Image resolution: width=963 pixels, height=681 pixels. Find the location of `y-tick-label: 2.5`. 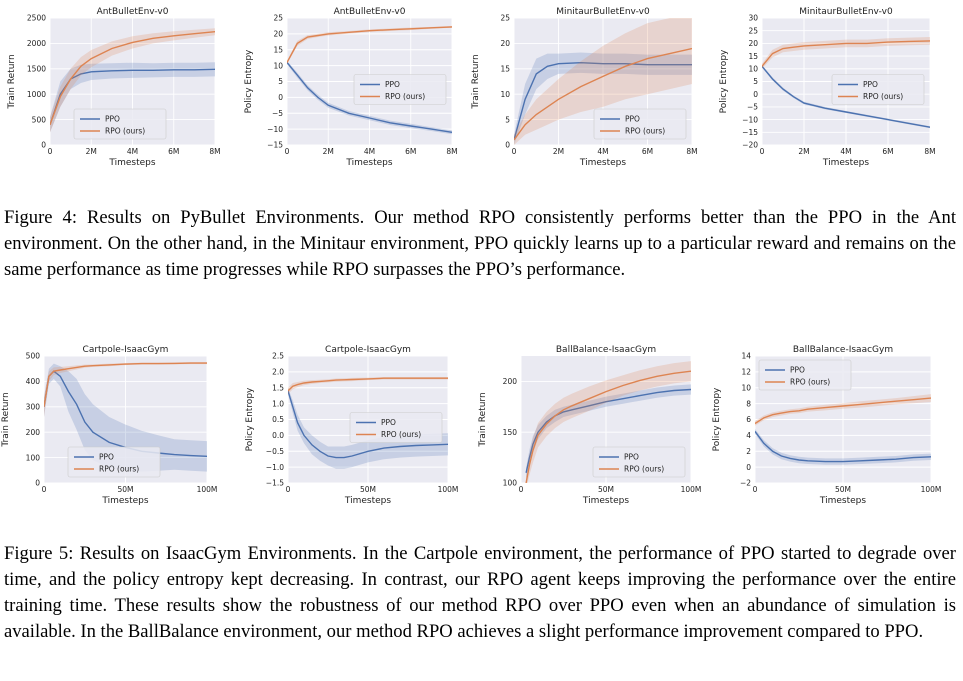

y-tick-label: 2.5 is located at coordinates (278, 356).